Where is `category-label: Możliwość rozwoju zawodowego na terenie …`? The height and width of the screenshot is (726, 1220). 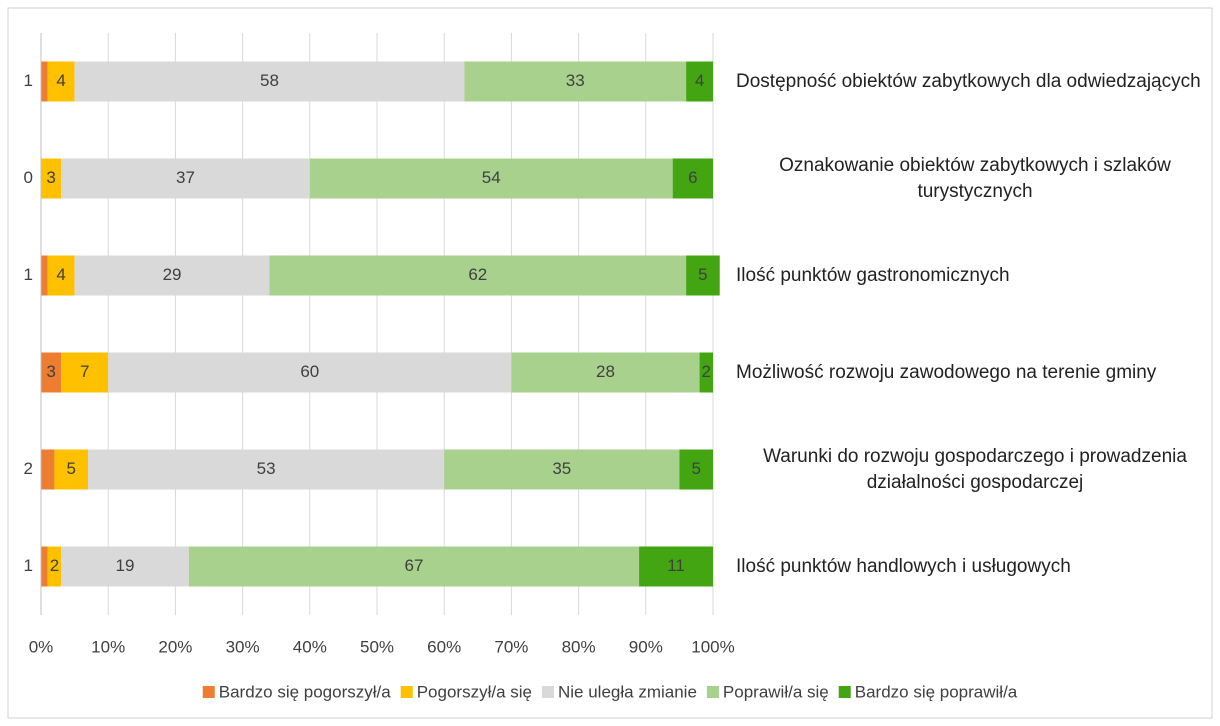
category-label: Możliwość rozwoju zawodowego na terenie … is located at coordinates (946, 372).